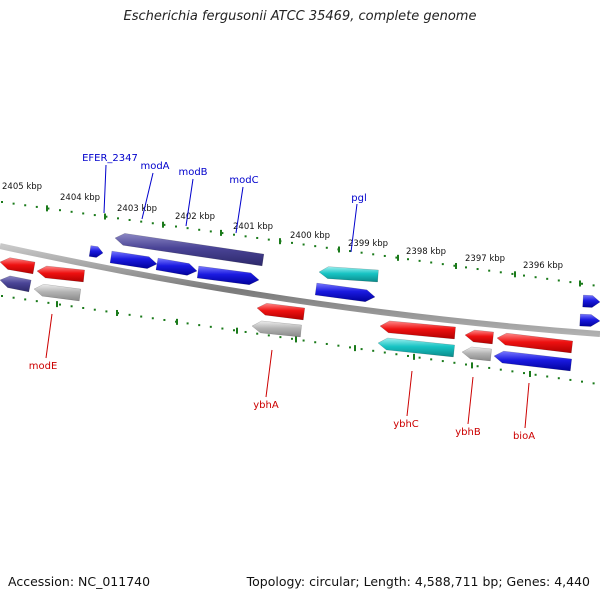 Image resolution: width=600 pixels, height=600 pixels. I want to click on gene-label-ybhb: ybhB, so click(468, 432).